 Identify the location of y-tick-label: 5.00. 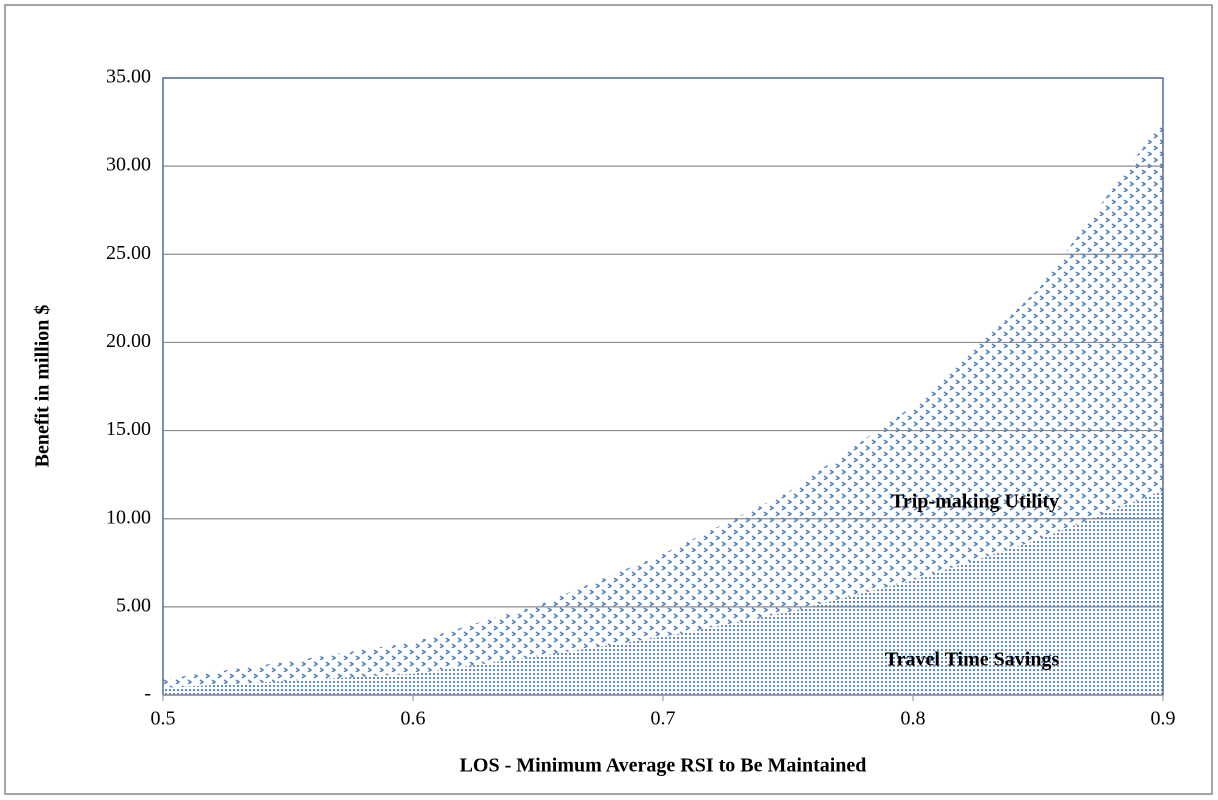
(133, 605).